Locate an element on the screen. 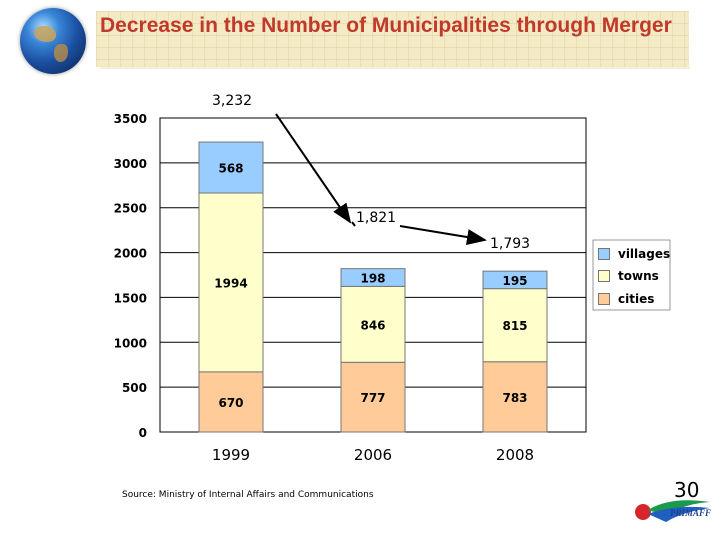 Image resolution: width=720 pixels, height=540 pixels. trend-arrow-tail is located at coordinates (353, 224).